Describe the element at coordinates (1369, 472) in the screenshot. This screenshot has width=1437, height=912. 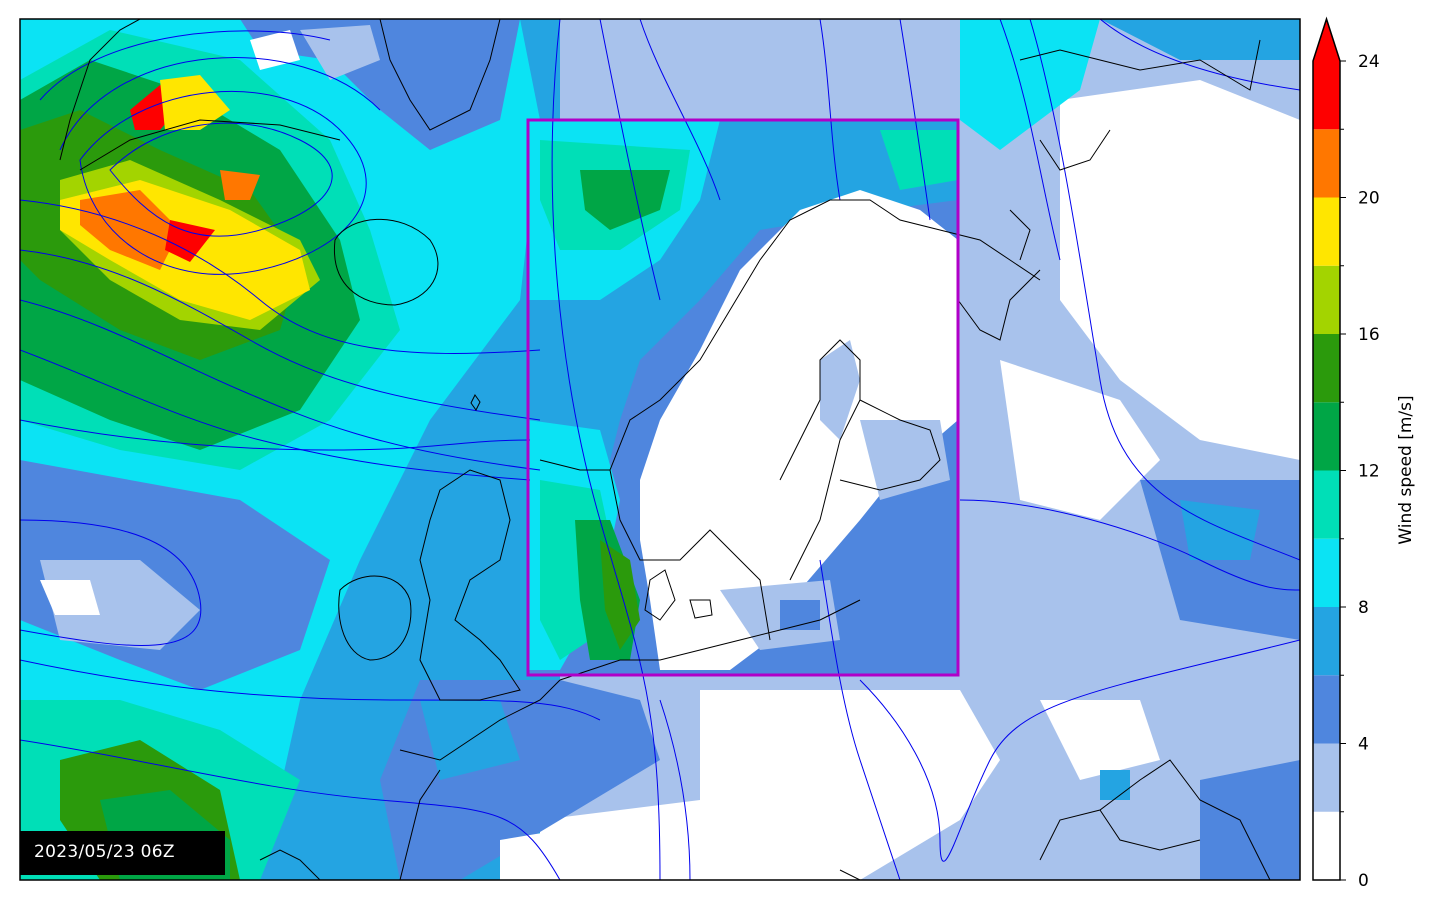
I see `colorbar-tick-label: 12` at that location.